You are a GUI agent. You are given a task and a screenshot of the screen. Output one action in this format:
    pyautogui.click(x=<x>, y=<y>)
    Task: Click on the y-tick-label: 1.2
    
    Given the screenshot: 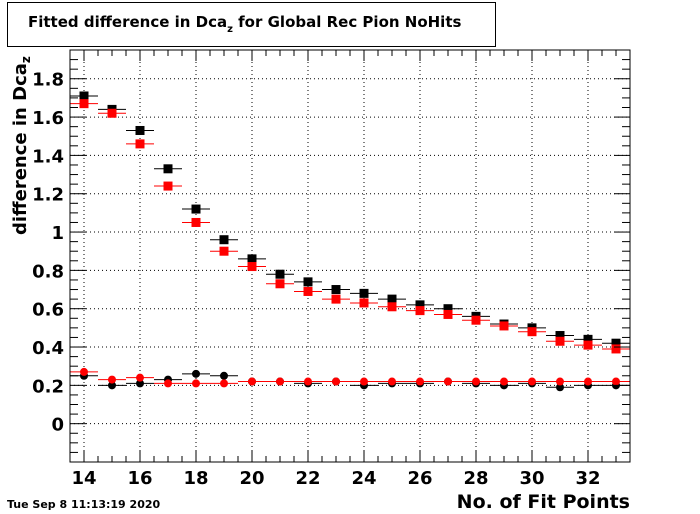 What is the action you would take?
    pyautogui.click(x=48, y=195)
    